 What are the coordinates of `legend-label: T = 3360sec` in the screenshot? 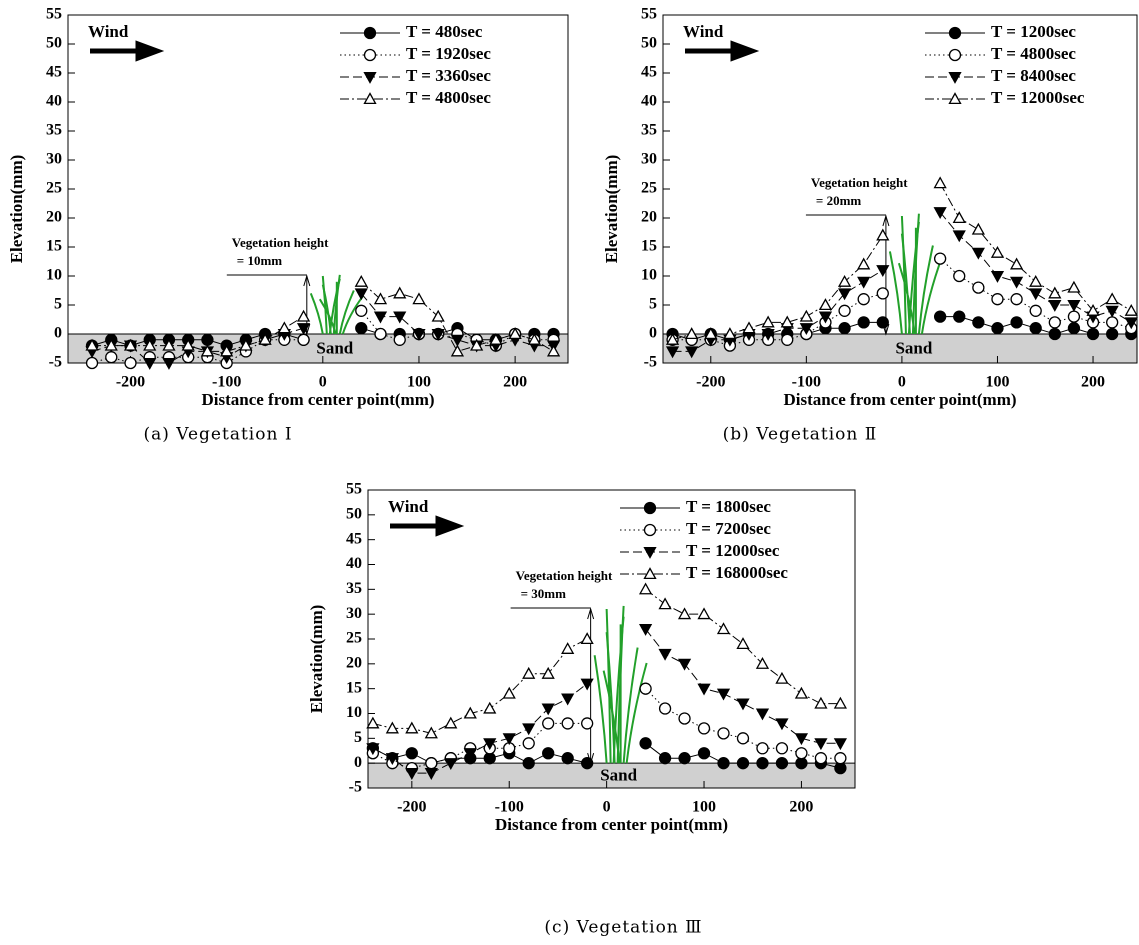 It's located at (448, 75).